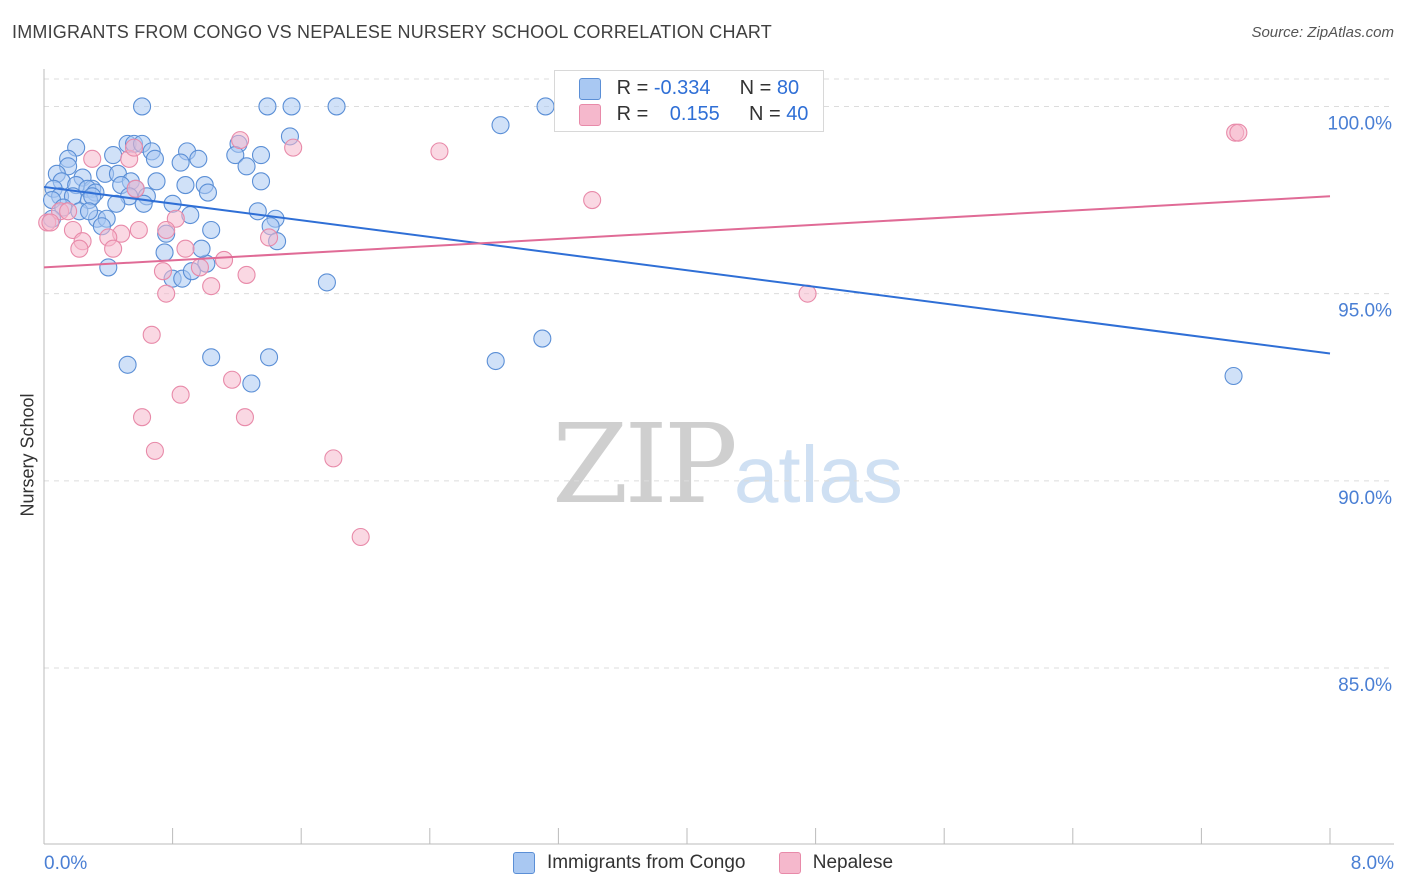  Describe the element at coordinates (1372, 863) in the screenshot. I see `x-tick-label: 8.0%` at that location.